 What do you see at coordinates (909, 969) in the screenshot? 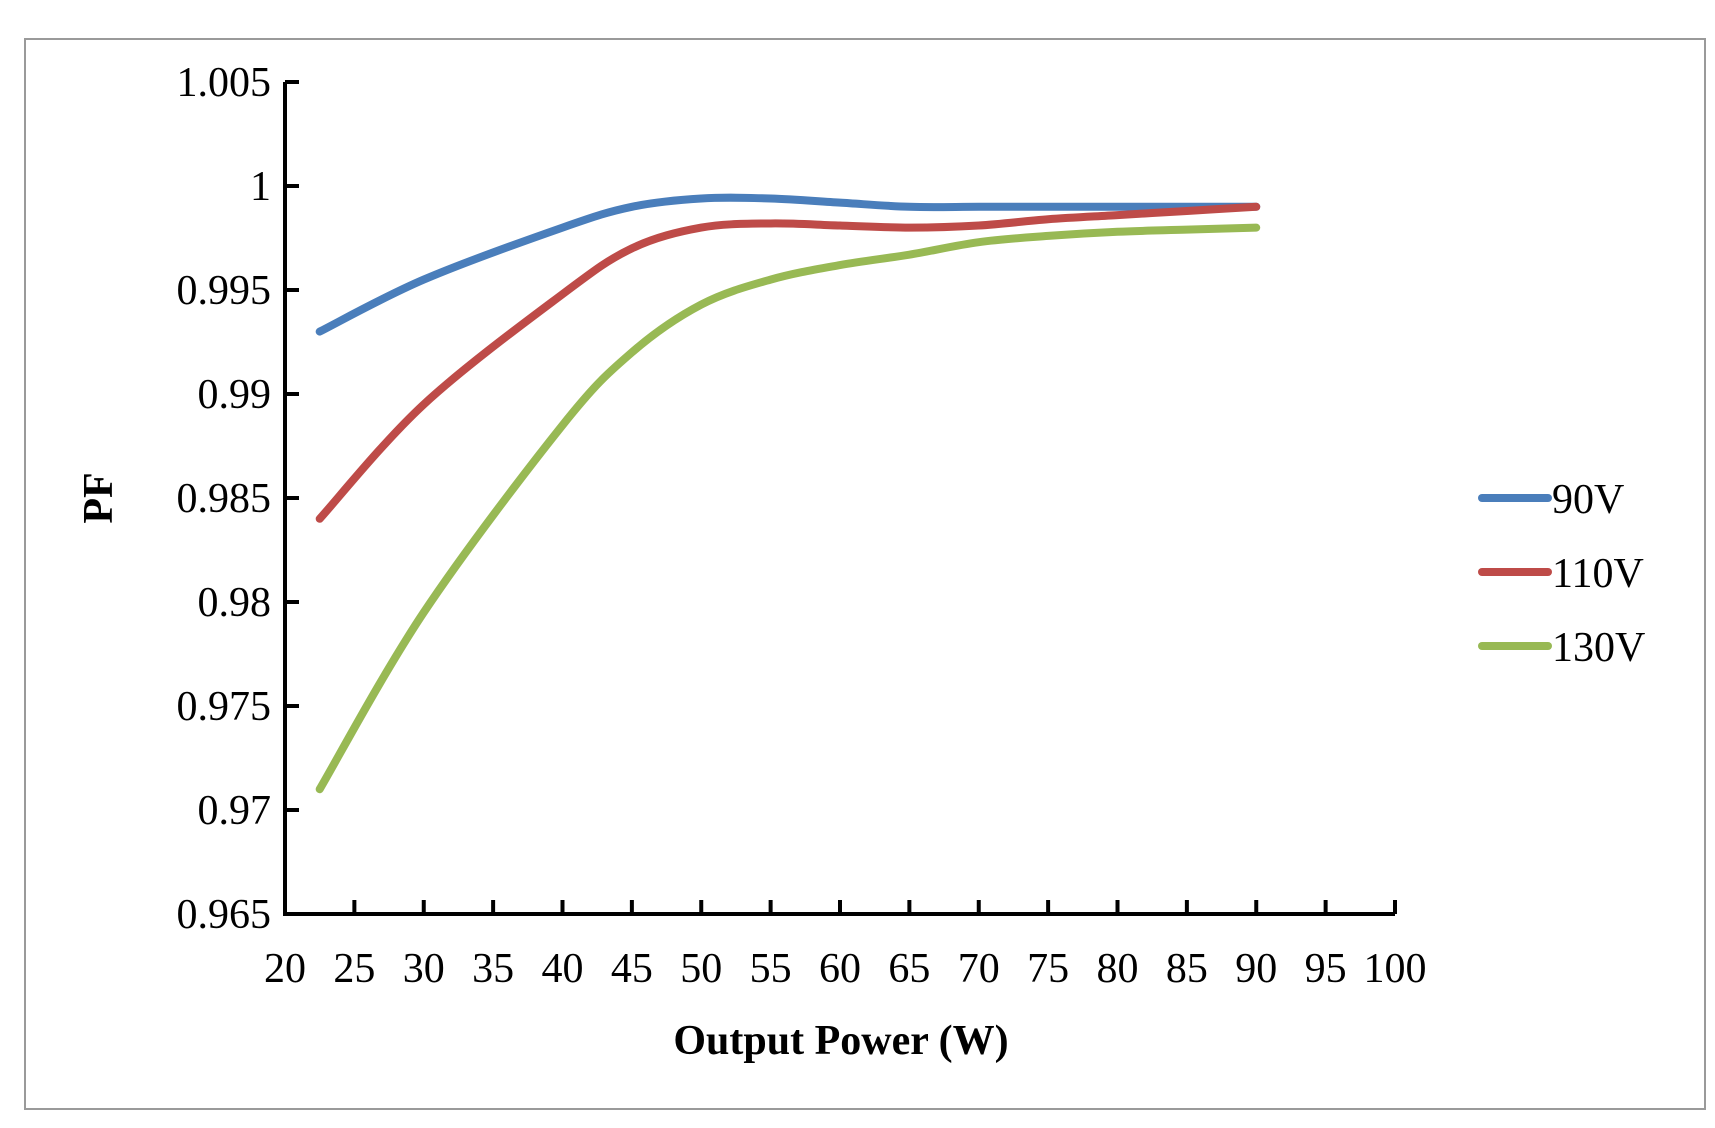
I see `x-tick-label: 65` at bounding box center [909, 969].